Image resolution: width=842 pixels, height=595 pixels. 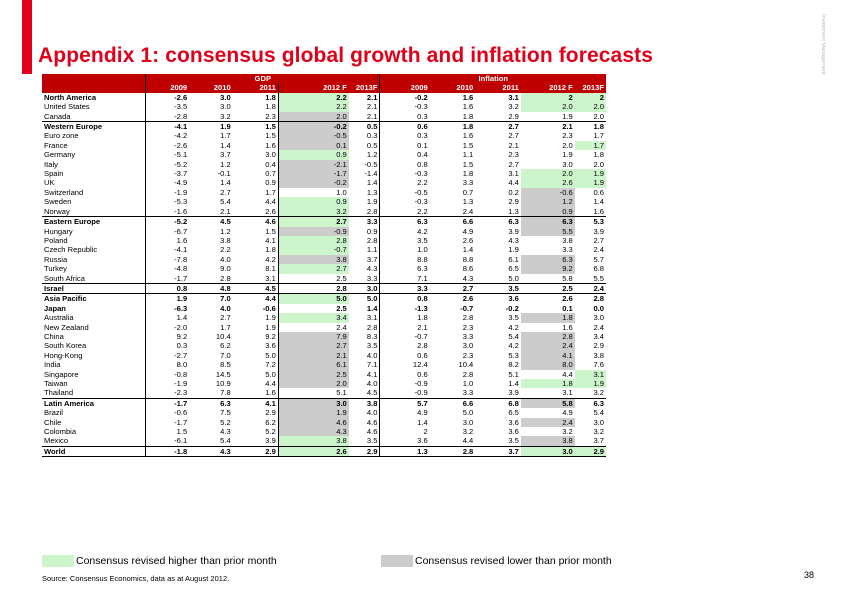 What do you see at coordinates (270, 97) in the screenshot?
I see `gdp-cell: 1.8` at bounding box center [270, 97].